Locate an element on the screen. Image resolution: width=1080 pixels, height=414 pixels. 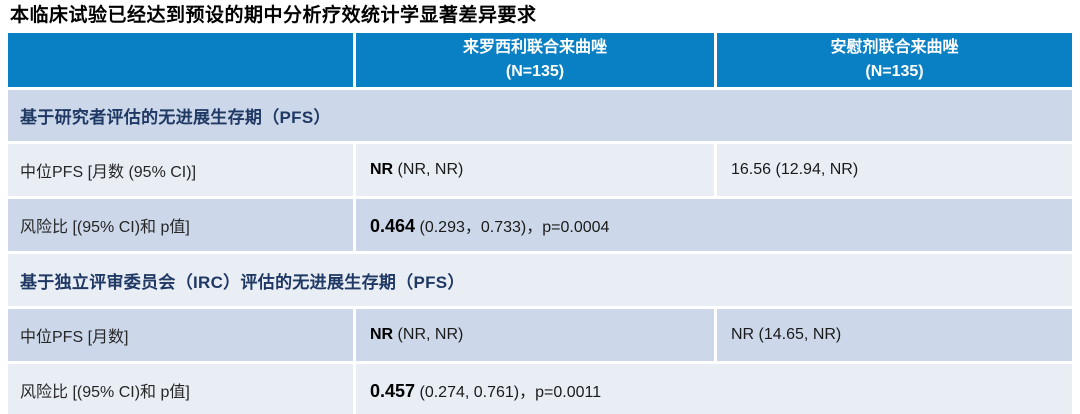
median-pfs-arm1-value: NR (NR, NR) is located at coordinates (535, 170).